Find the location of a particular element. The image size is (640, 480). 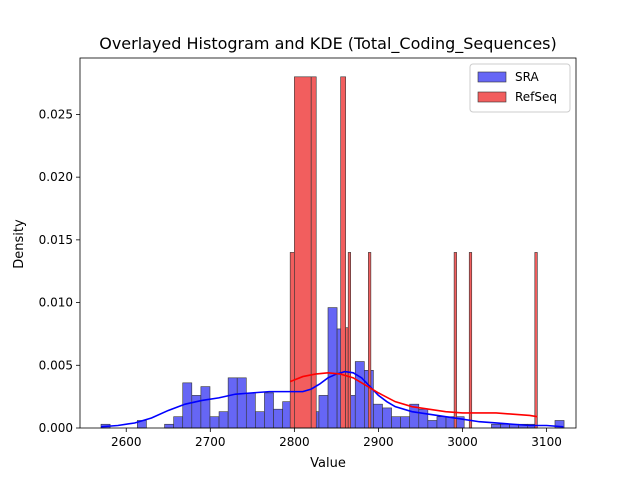

legend-label-refseq: RefSeq is located at coordinates (536, 97).